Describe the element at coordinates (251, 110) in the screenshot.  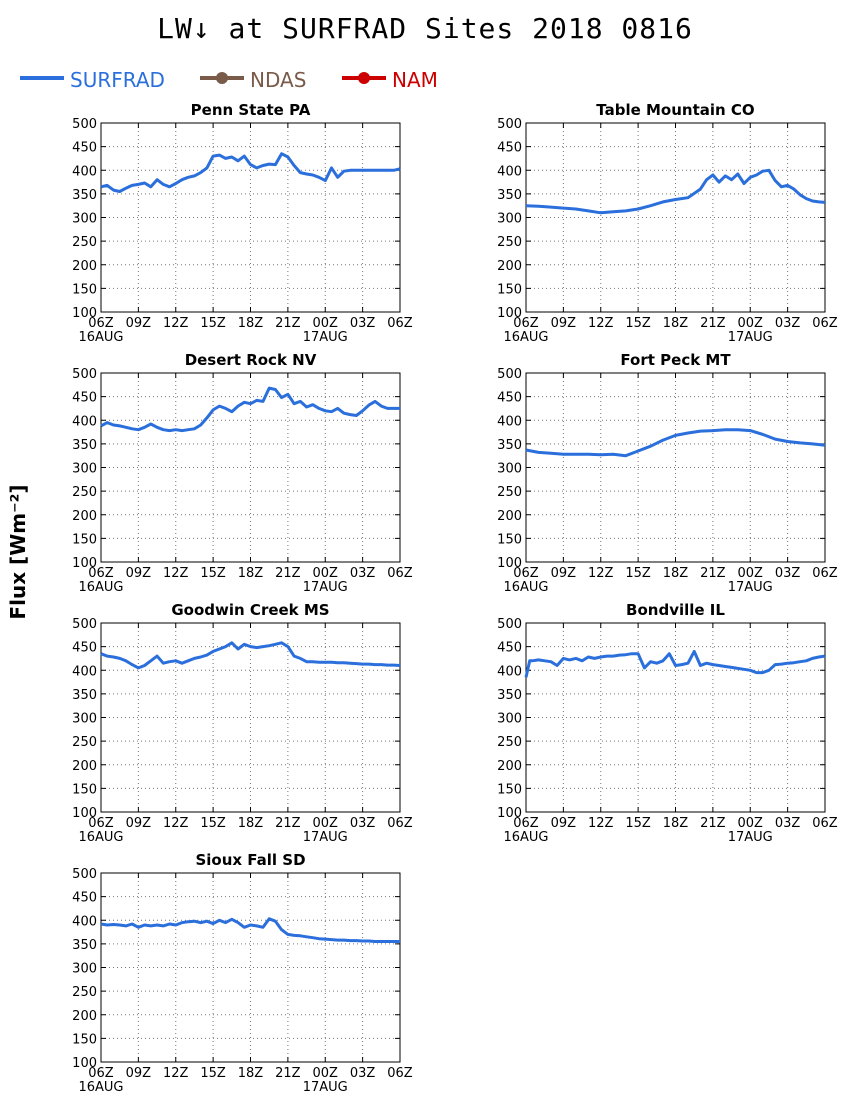
I see `panel-title: Penn State PA` at that location.